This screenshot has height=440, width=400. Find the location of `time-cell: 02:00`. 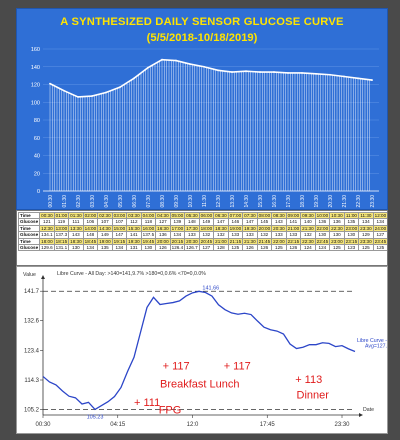

time-cell: 02:00 is located at coordinates (90, 215).